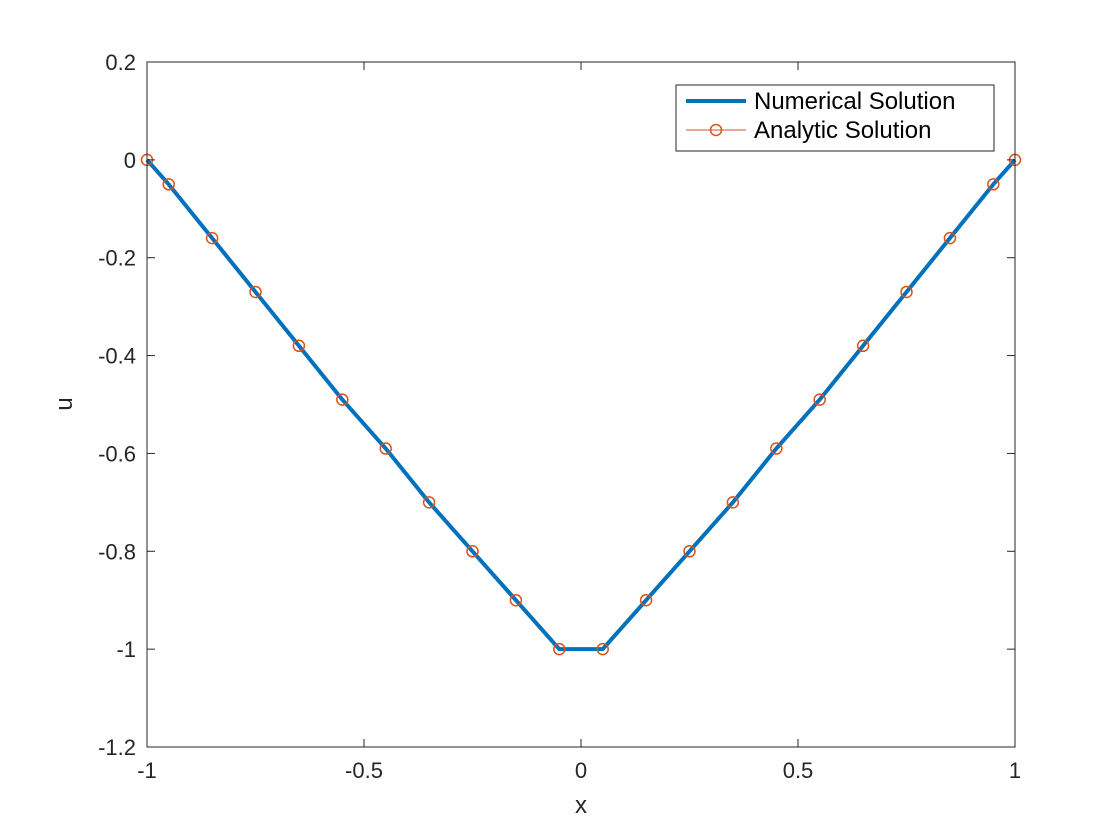 Image resolution: width=1120 pixels, height=840 pixels. Describe the element at coordinates (117, 356) in the screenshot. I see `y-tick-label: -0.4` at that location.